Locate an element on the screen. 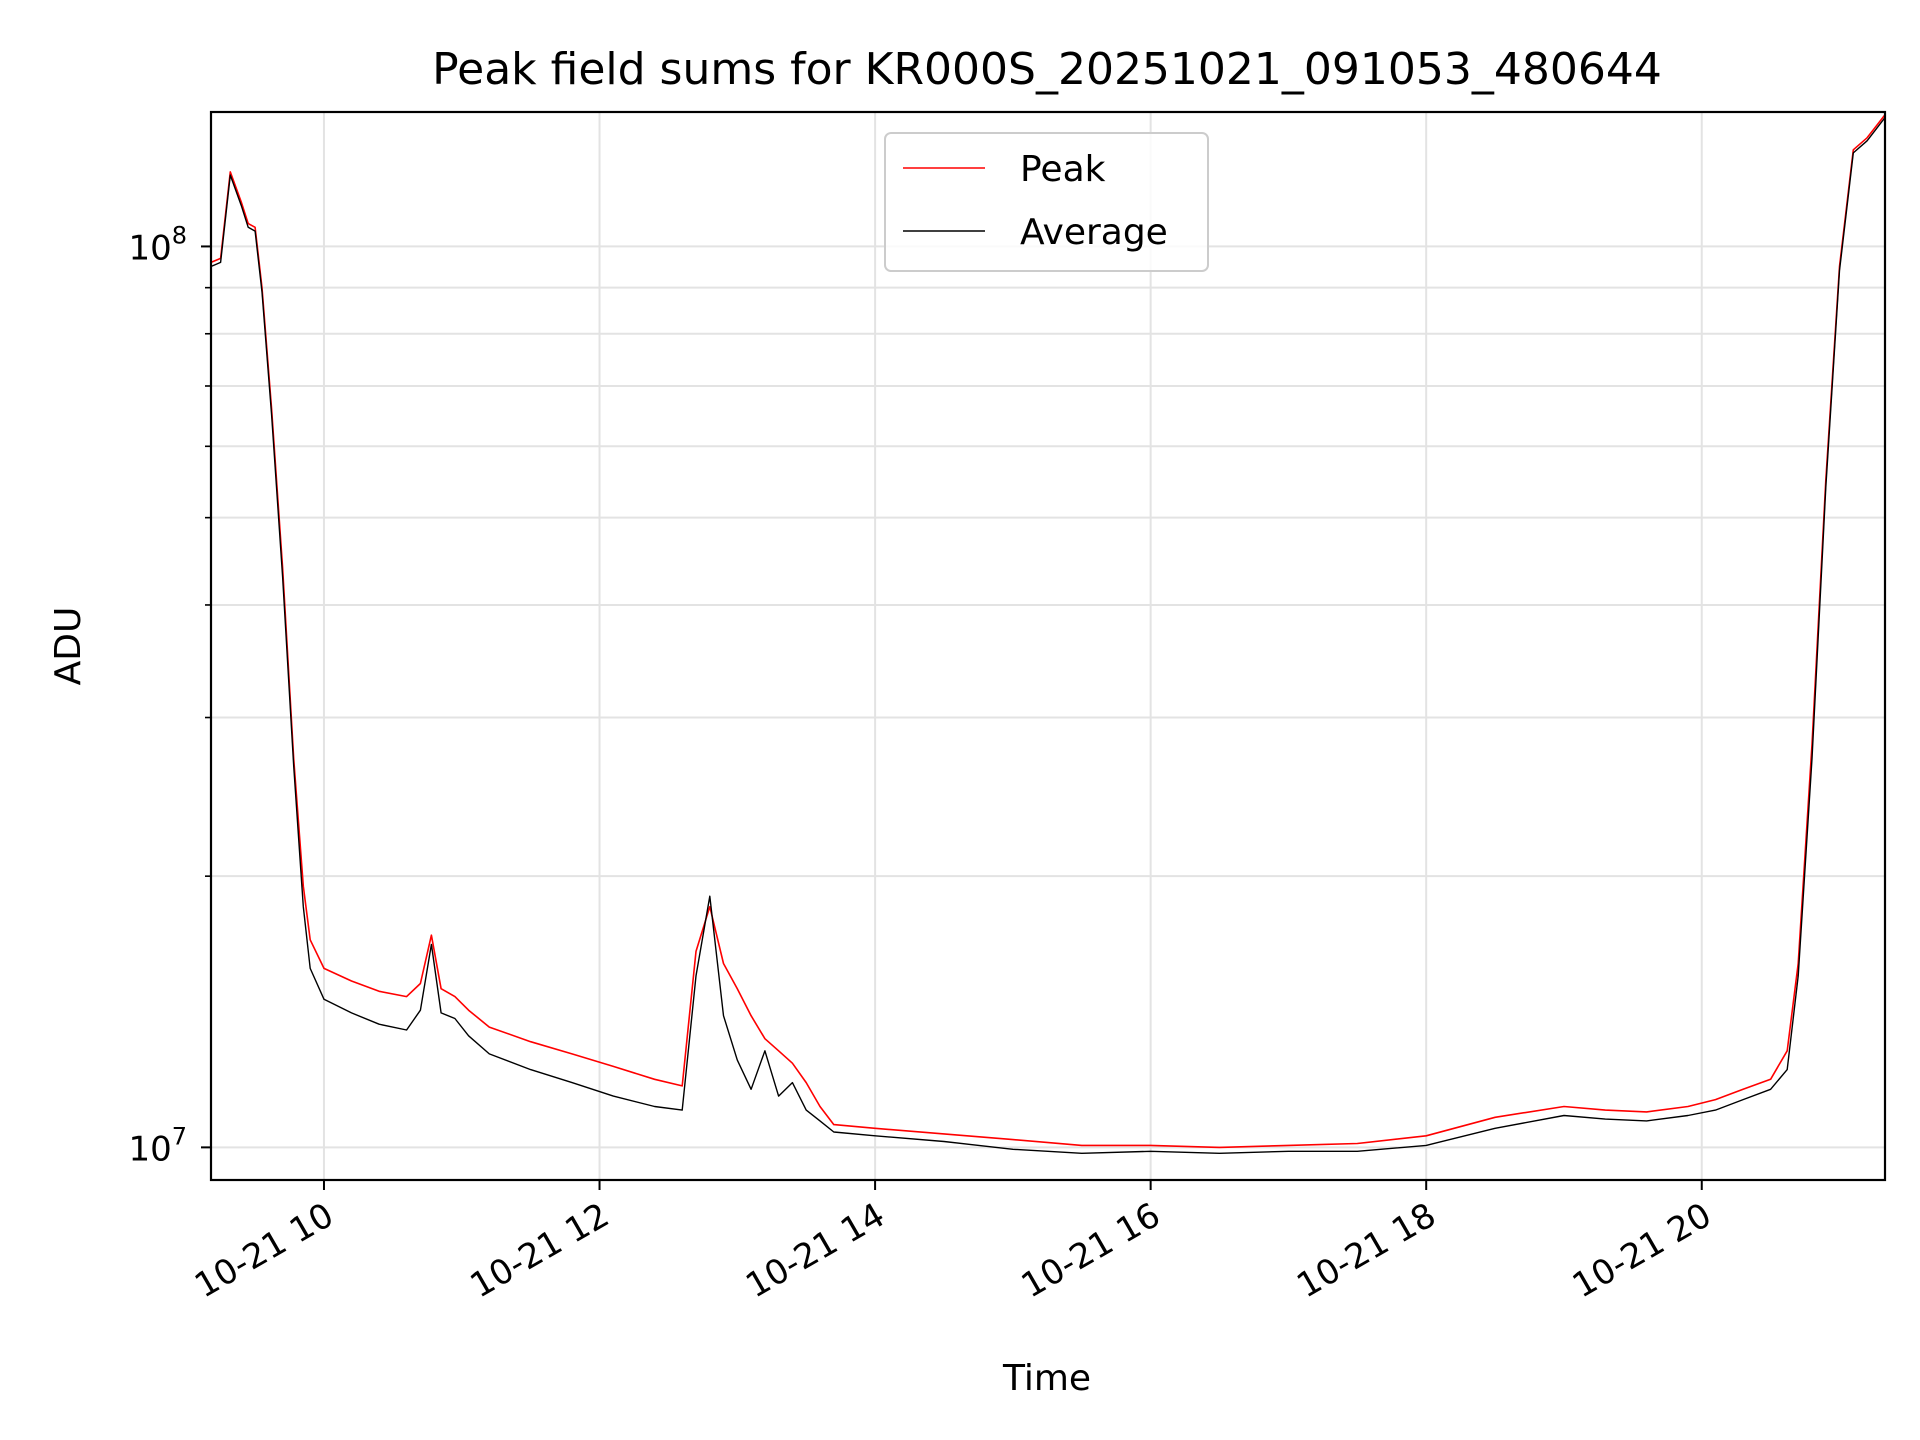  y-tick-label: 10⁸ is located at coordinates (157, 244).